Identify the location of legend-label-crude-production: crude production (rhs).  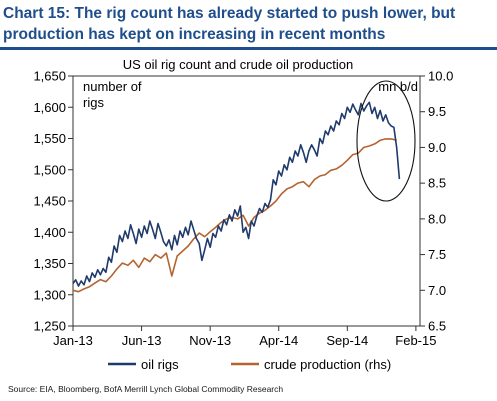
(327, 364).